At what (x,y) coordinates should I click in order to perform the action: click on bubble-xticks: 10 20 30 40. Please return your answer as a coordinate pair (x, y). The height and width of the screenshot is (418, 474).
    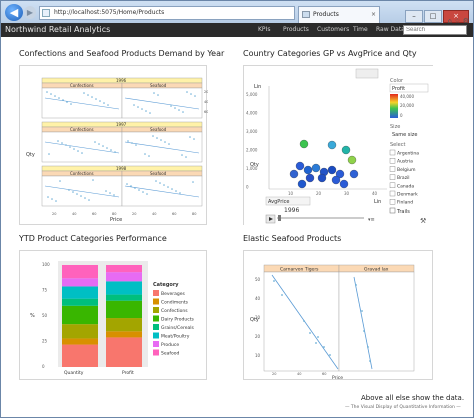
    Looking at the image, I should click on (333, 193).